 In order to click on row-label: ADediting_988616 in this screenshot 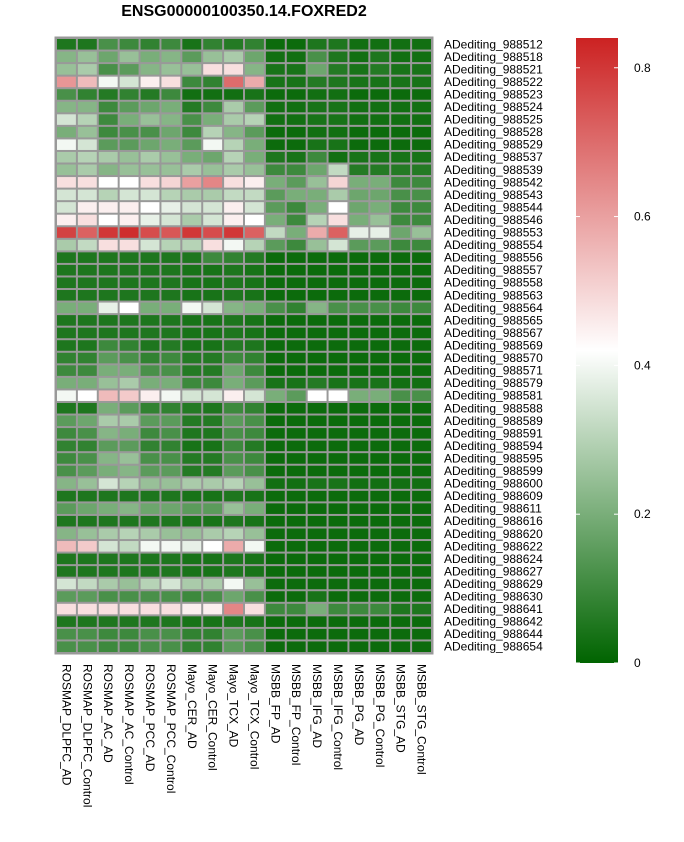, I will do `click(493, 521)`.